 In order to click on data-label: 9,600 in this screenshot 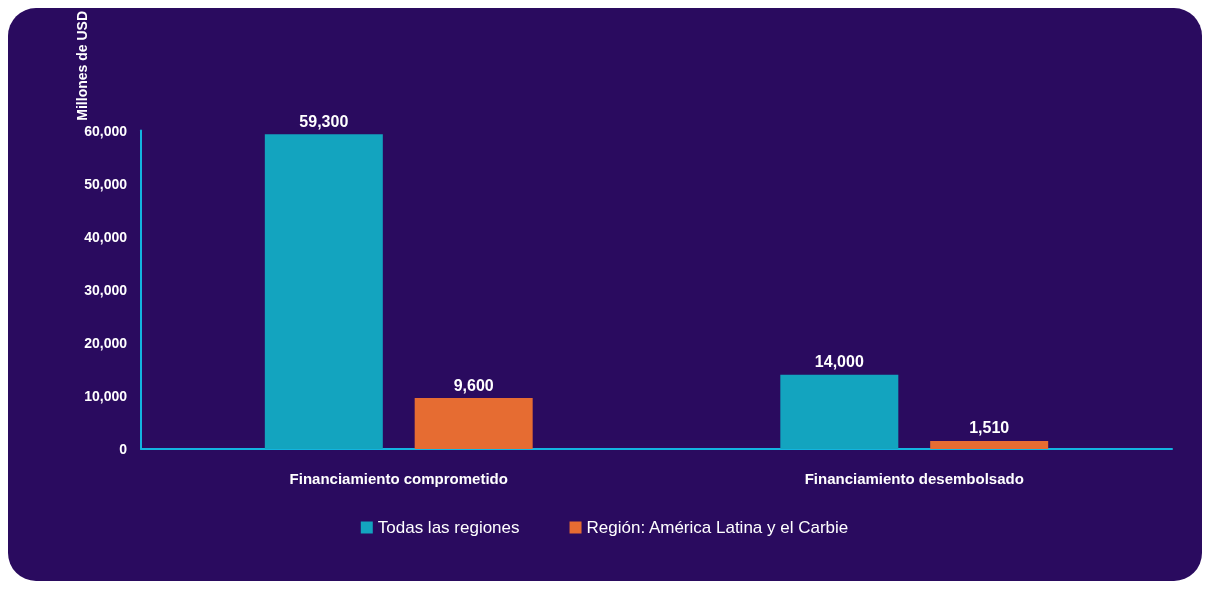, I will do `click(473, 385)`.